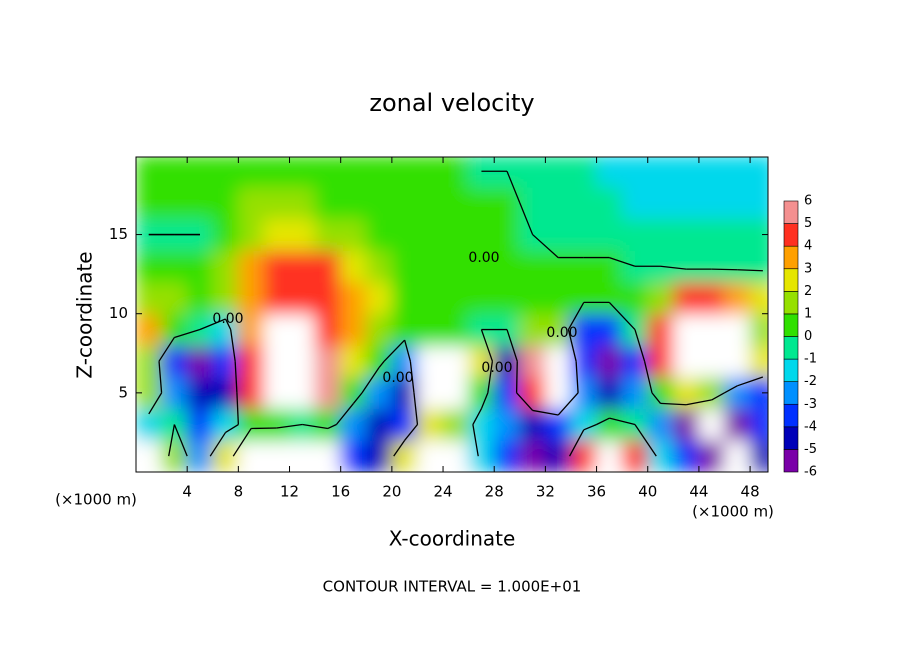 This screenshot has width=904, height=654. What do you see at coordinates (187, 492) in the screenshot?
I see `x-tick-label: 4` at bounding box center [187, 492].